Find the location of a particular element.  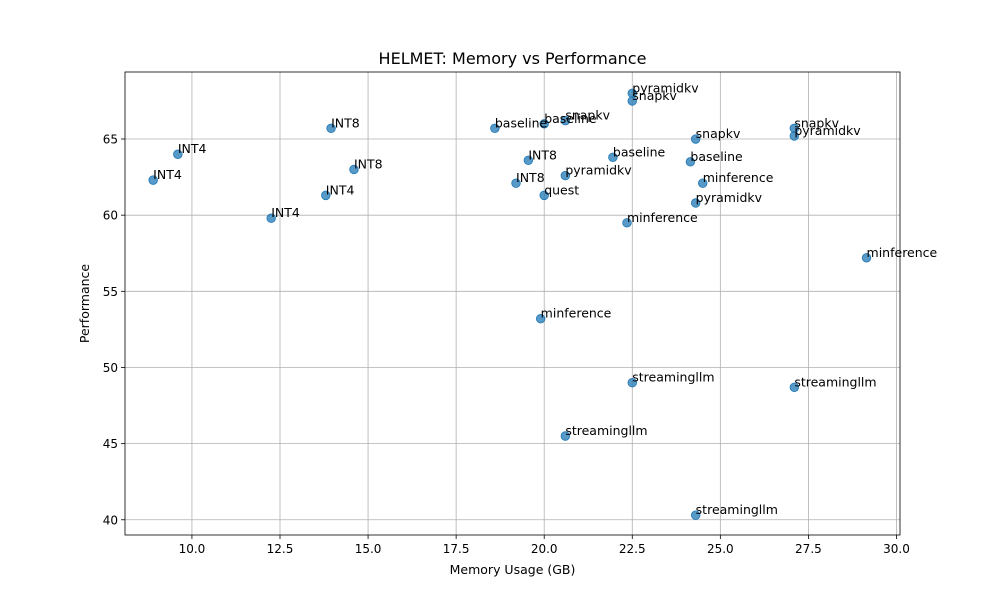

x-tick-label: 25.0 is located at coordinates (720, 549).